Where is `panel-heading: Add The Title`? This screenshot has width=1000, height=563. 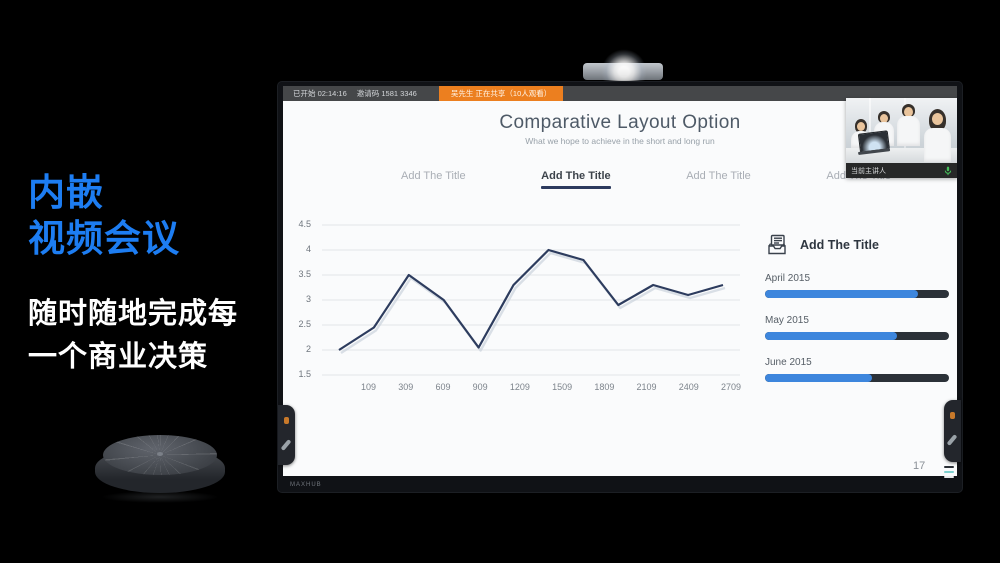
panel-heading: Add The Title is located at coordinates (839, 245).